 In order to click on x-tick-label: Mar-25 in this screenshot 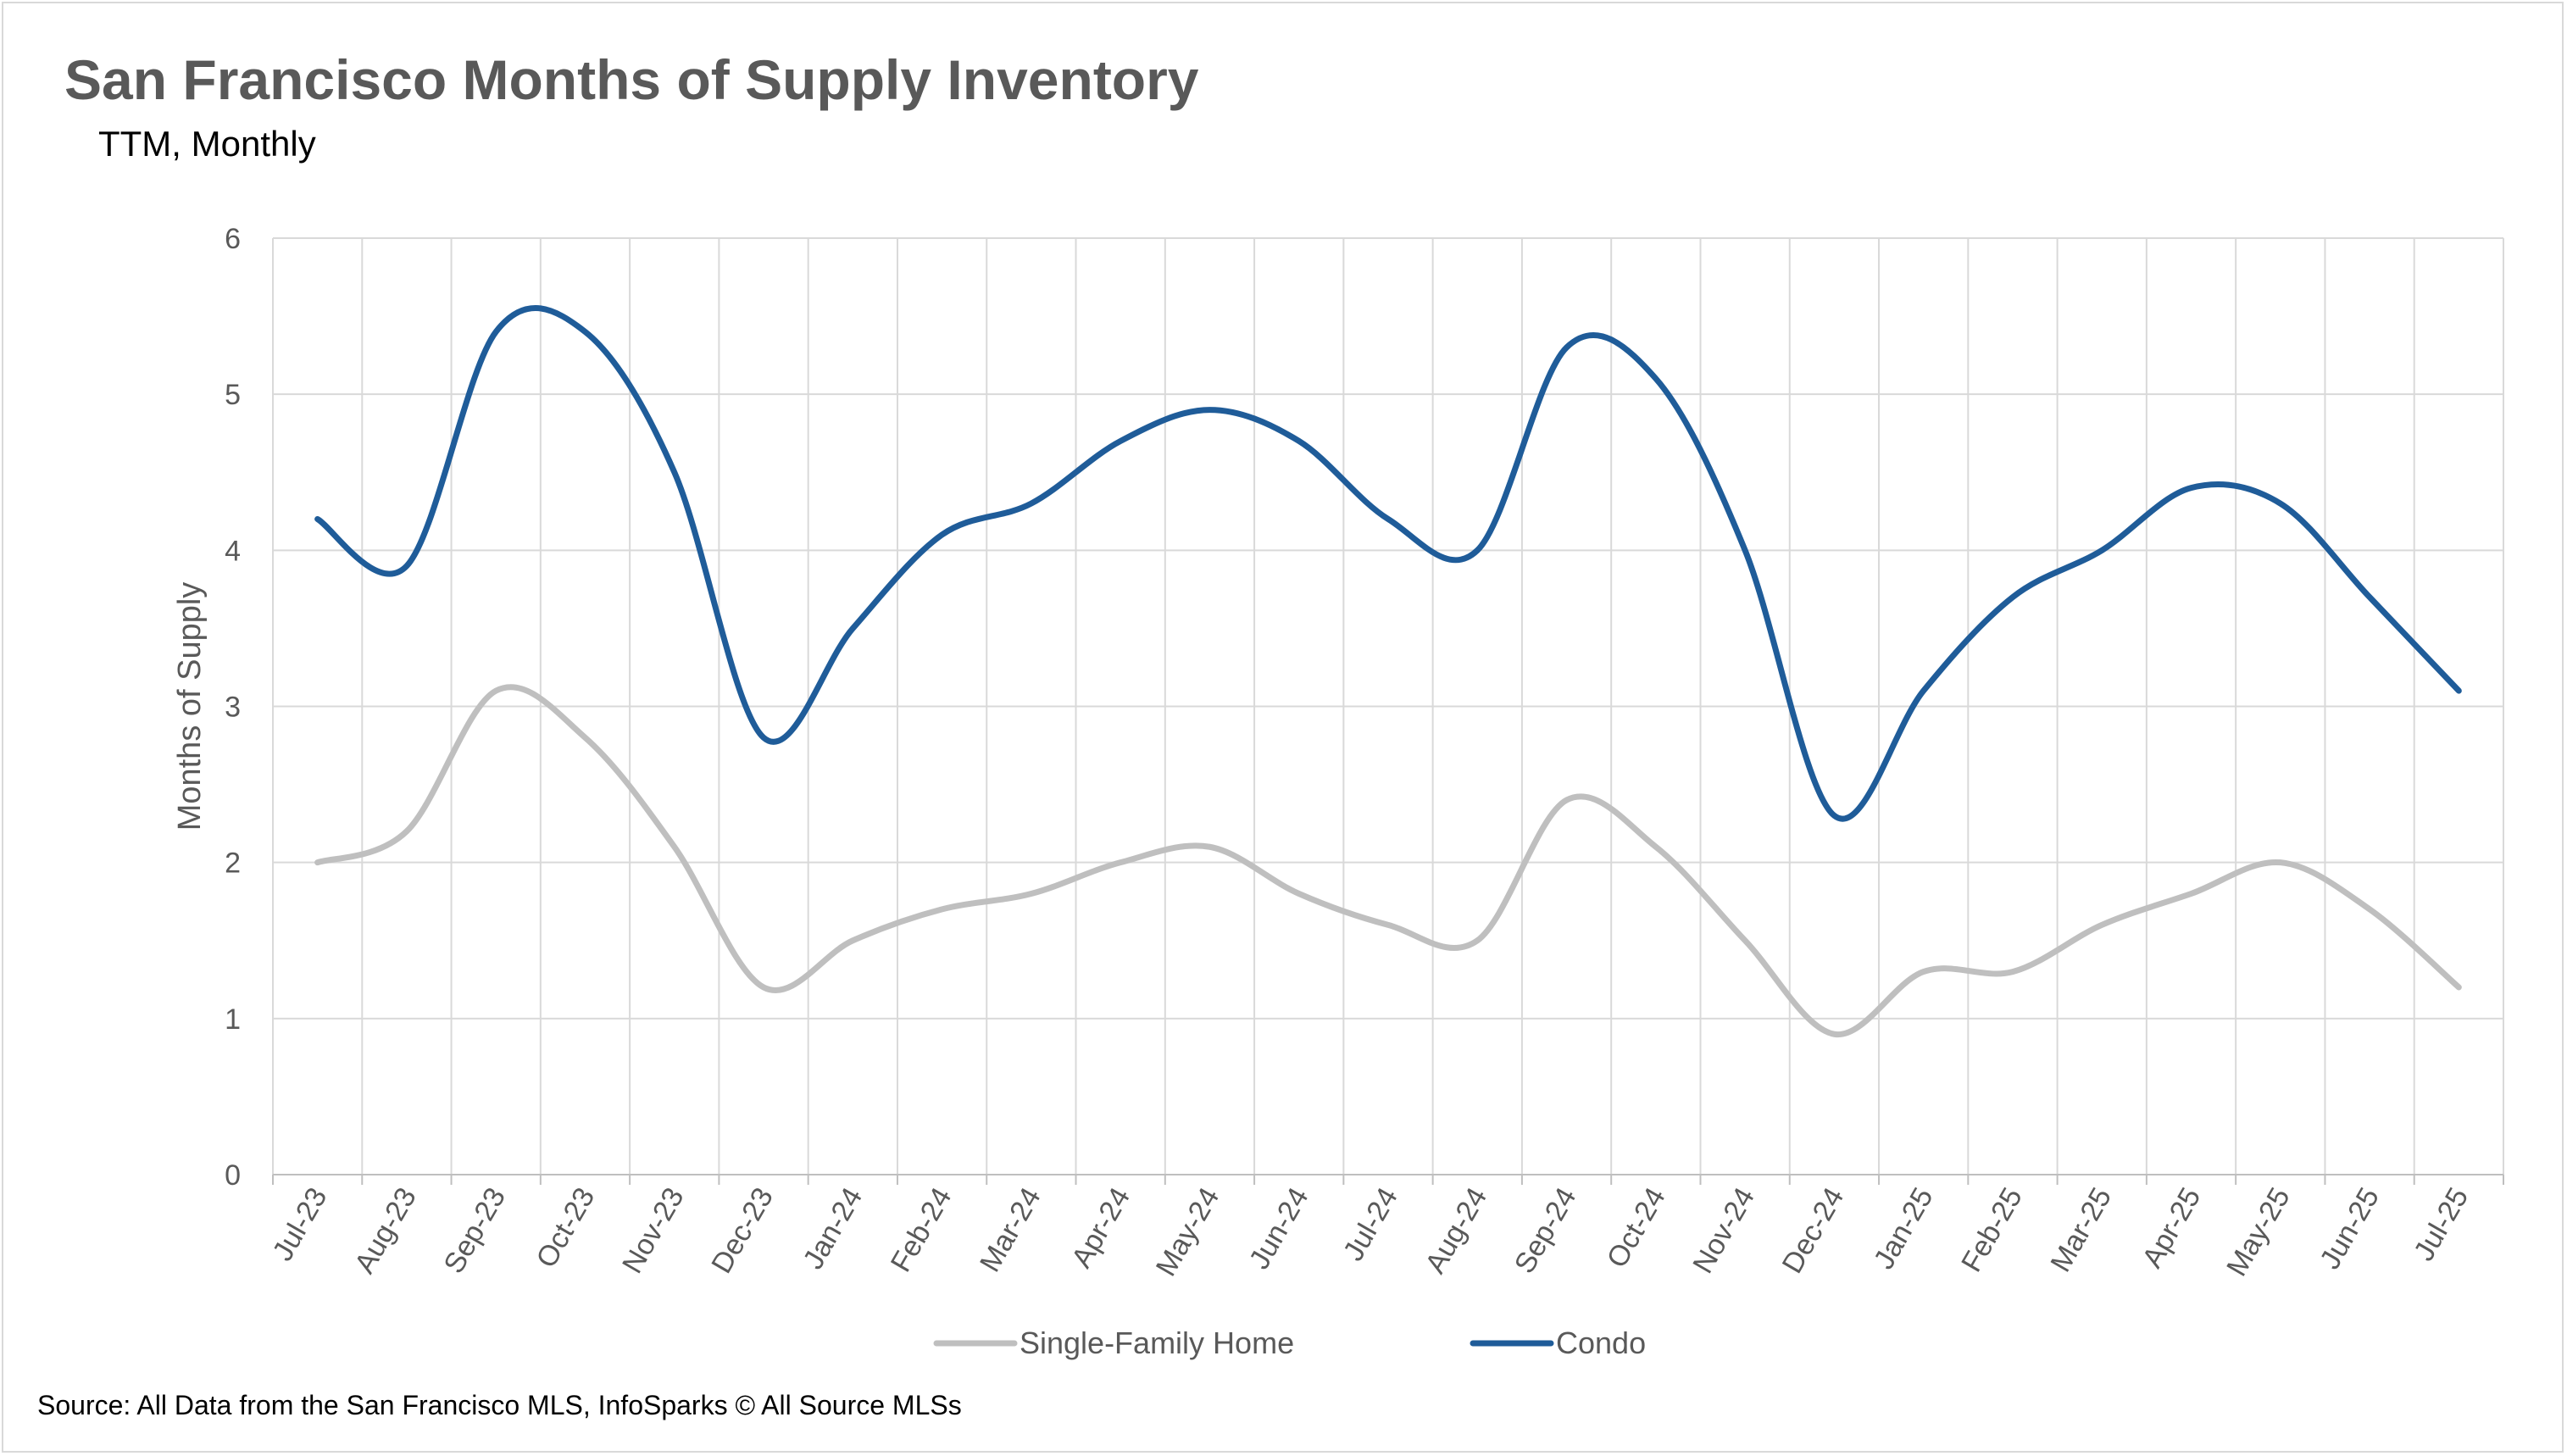, I will do `click(2081, 1230)`.